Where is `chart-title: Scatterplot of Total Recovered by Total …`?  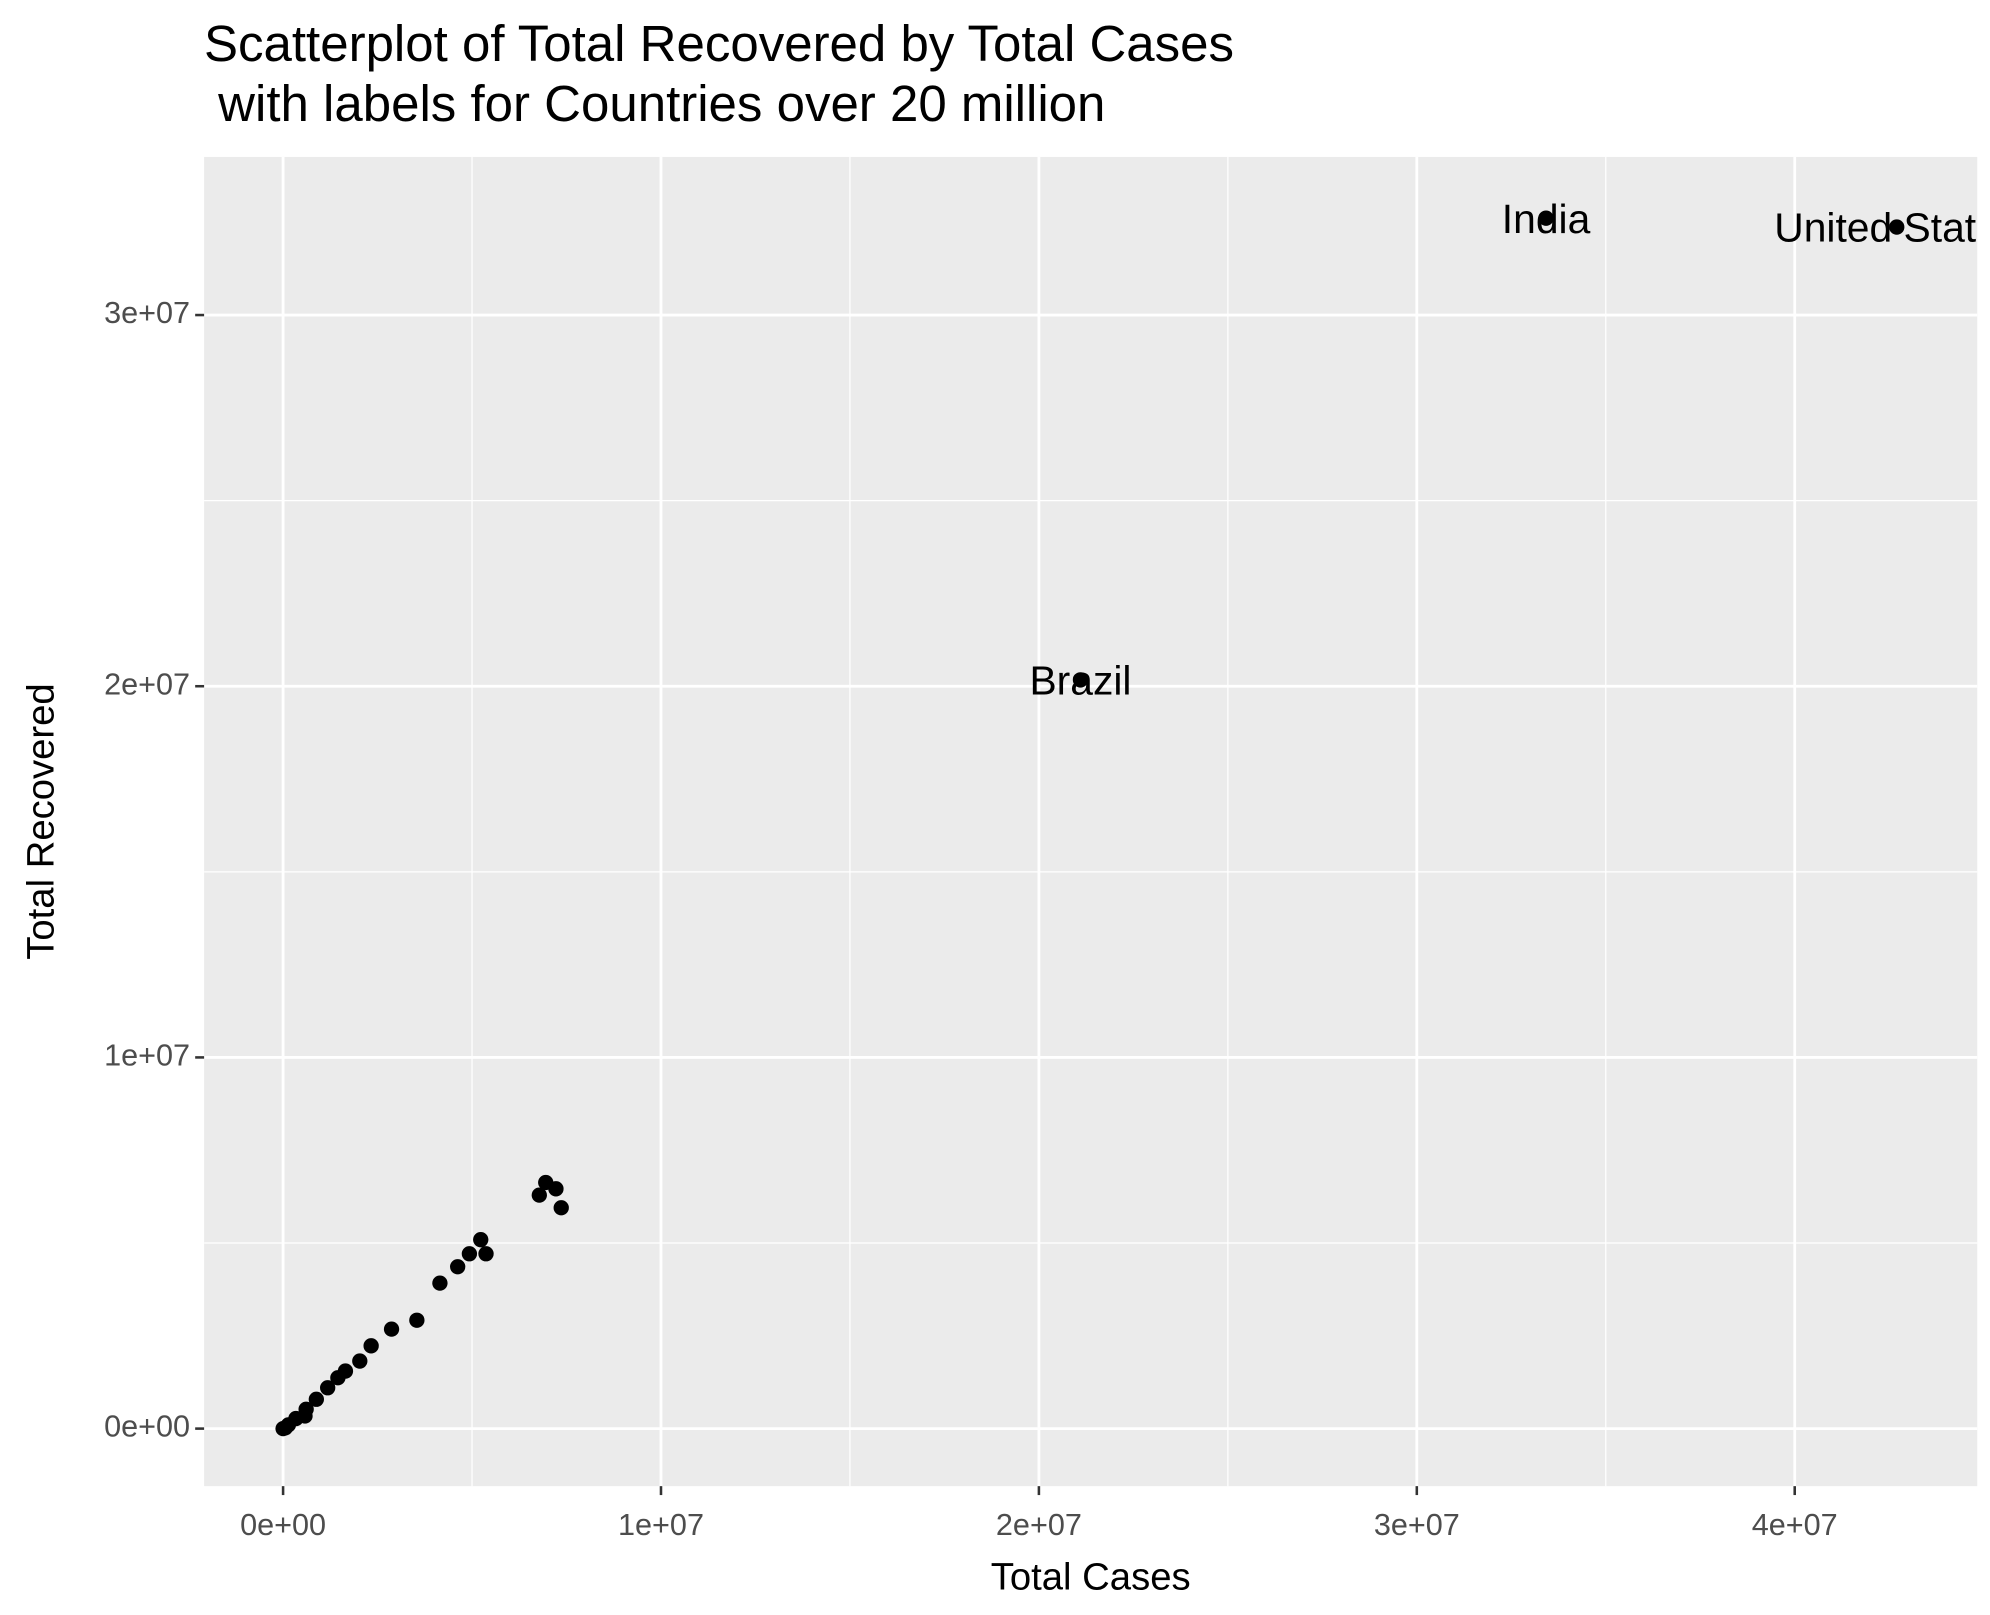 chart-title: Scatterplot of Total Recovered by Total … is located at coordinates (719, 73).